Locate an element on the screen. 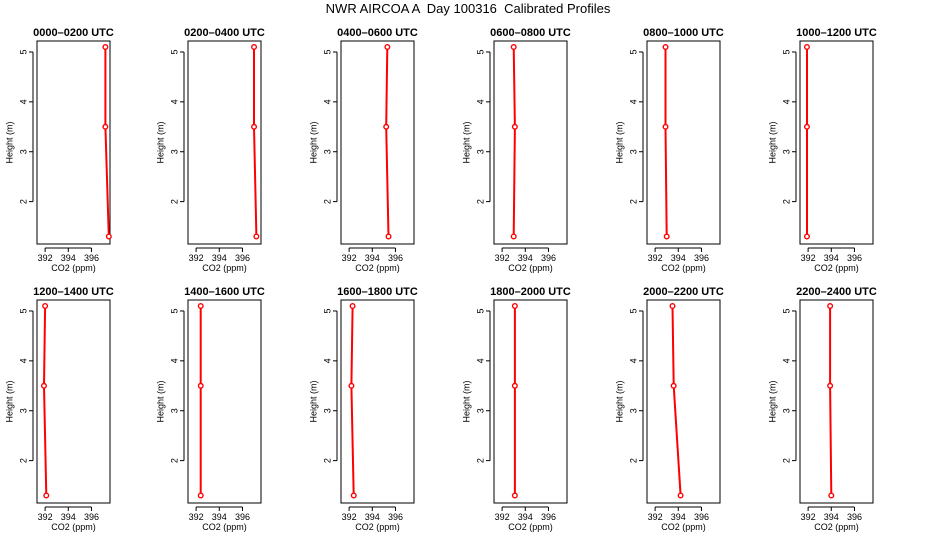  panel-title: 1800–2000 UTC is located at coordinates (530, 292).